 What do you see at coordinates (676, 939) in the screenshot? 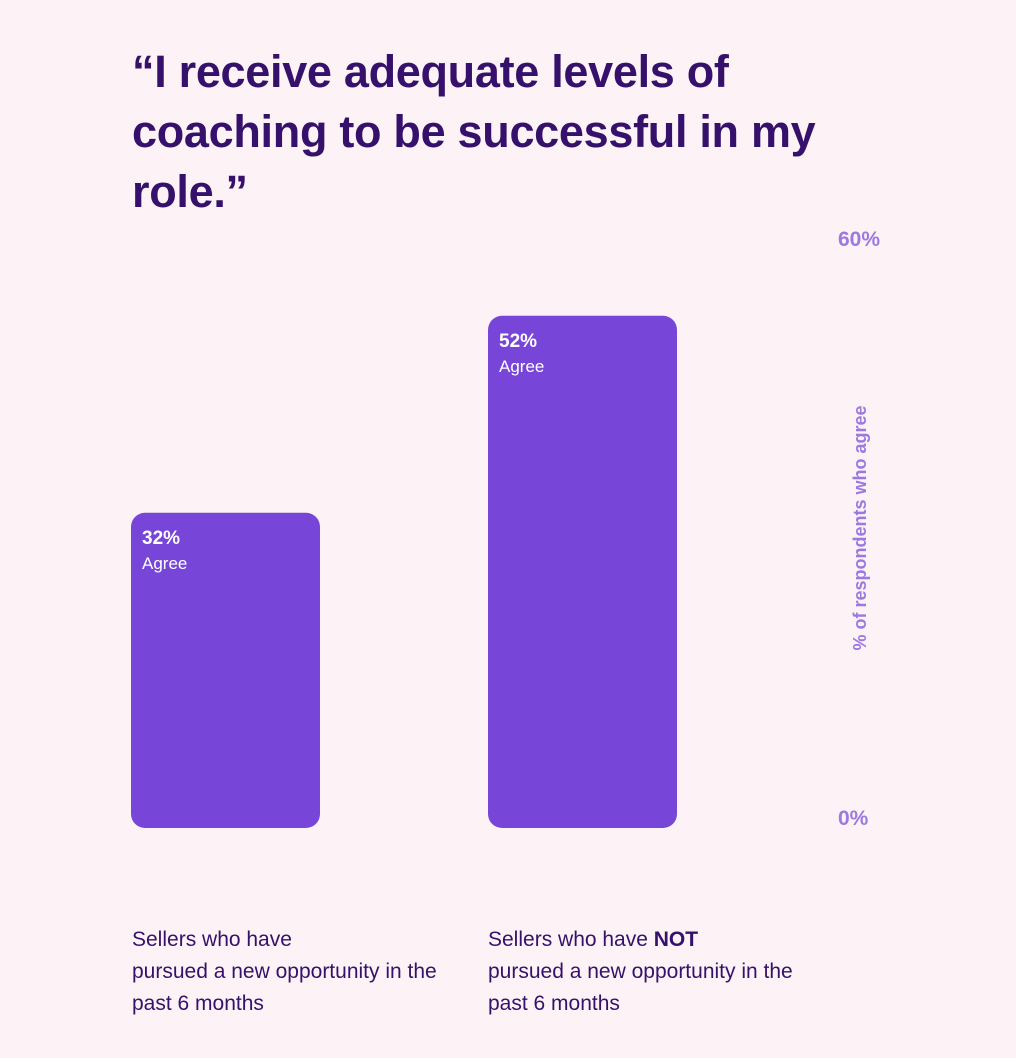
I see `category-label-emphasis: NOT` at bounding box center [676, 939].